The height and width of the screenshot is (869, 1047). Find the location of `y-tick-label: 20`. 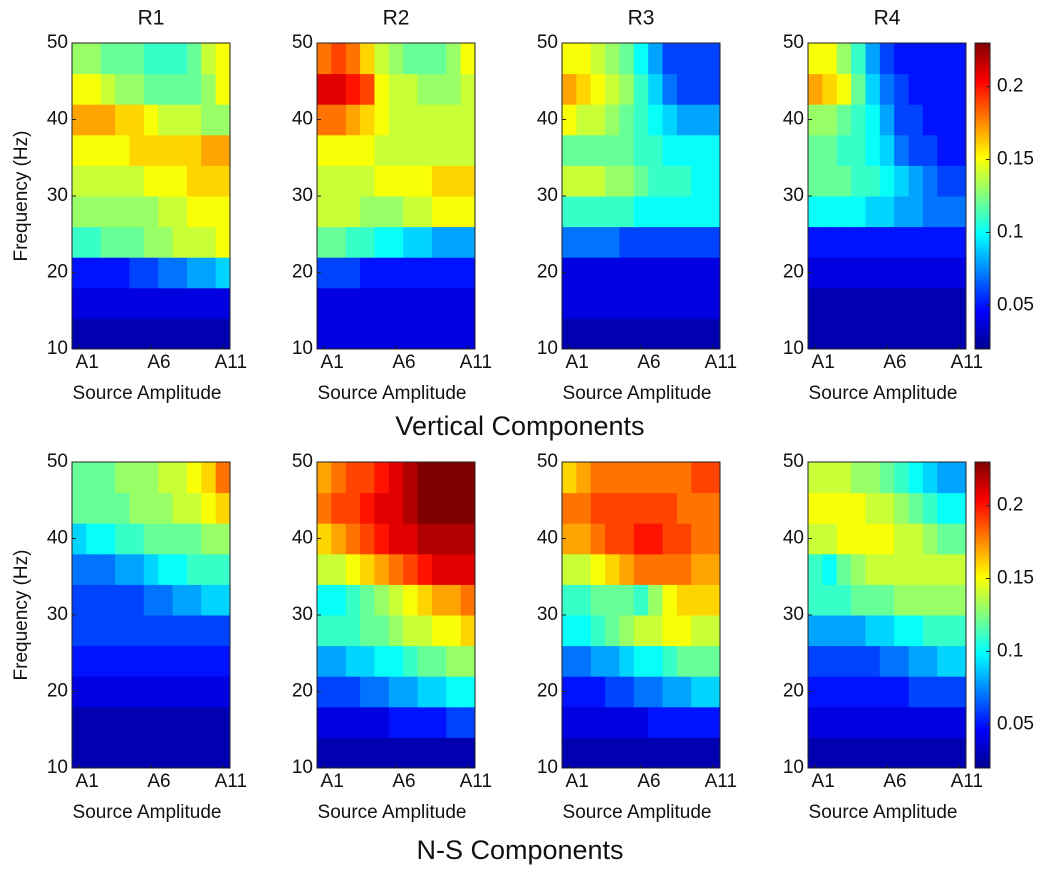

y-tick-label: 20 is located at coordinates (57, 691).